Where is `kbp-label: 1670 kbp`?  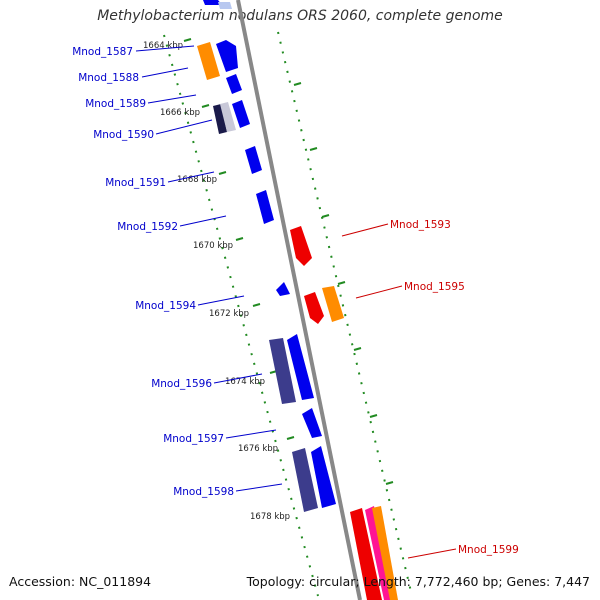 kbp-label: 1670 kbp is located at coordinates (213, 246).